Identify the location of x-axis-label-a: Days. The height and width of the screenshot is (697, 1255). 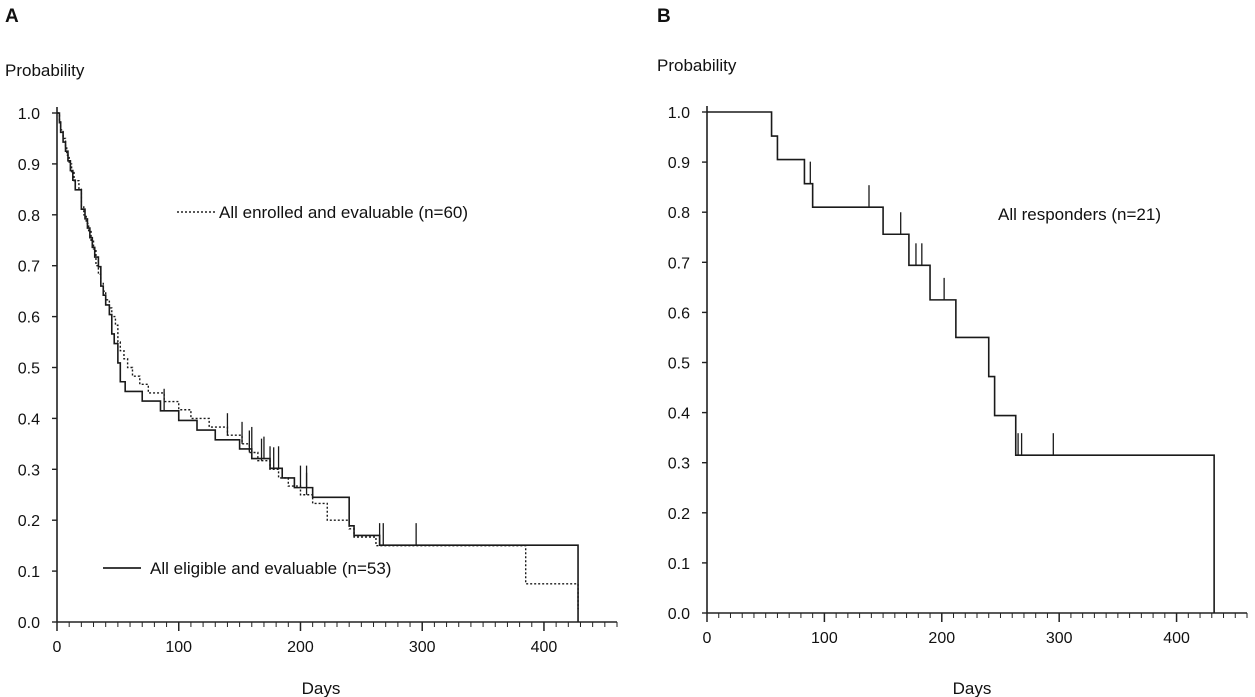
(321, 688).